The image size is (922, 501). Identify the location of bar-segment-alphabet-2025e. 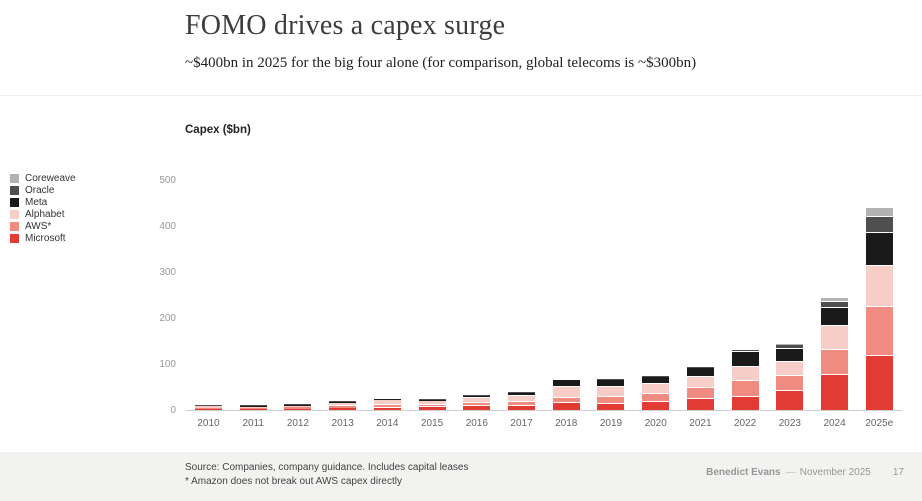
(879, 286).